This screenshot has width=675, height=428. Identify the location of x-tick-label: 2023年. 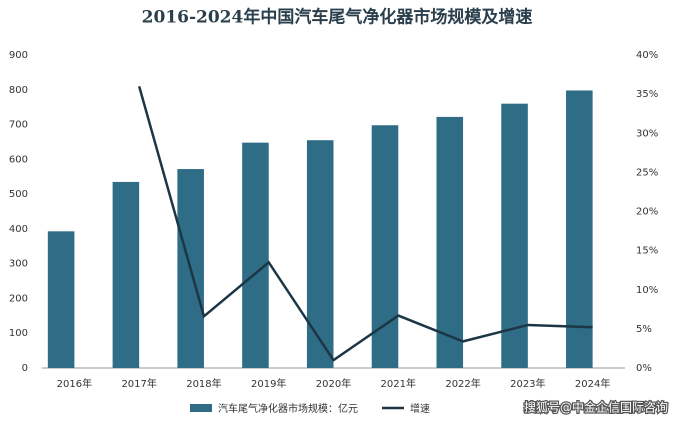
(527, 383).